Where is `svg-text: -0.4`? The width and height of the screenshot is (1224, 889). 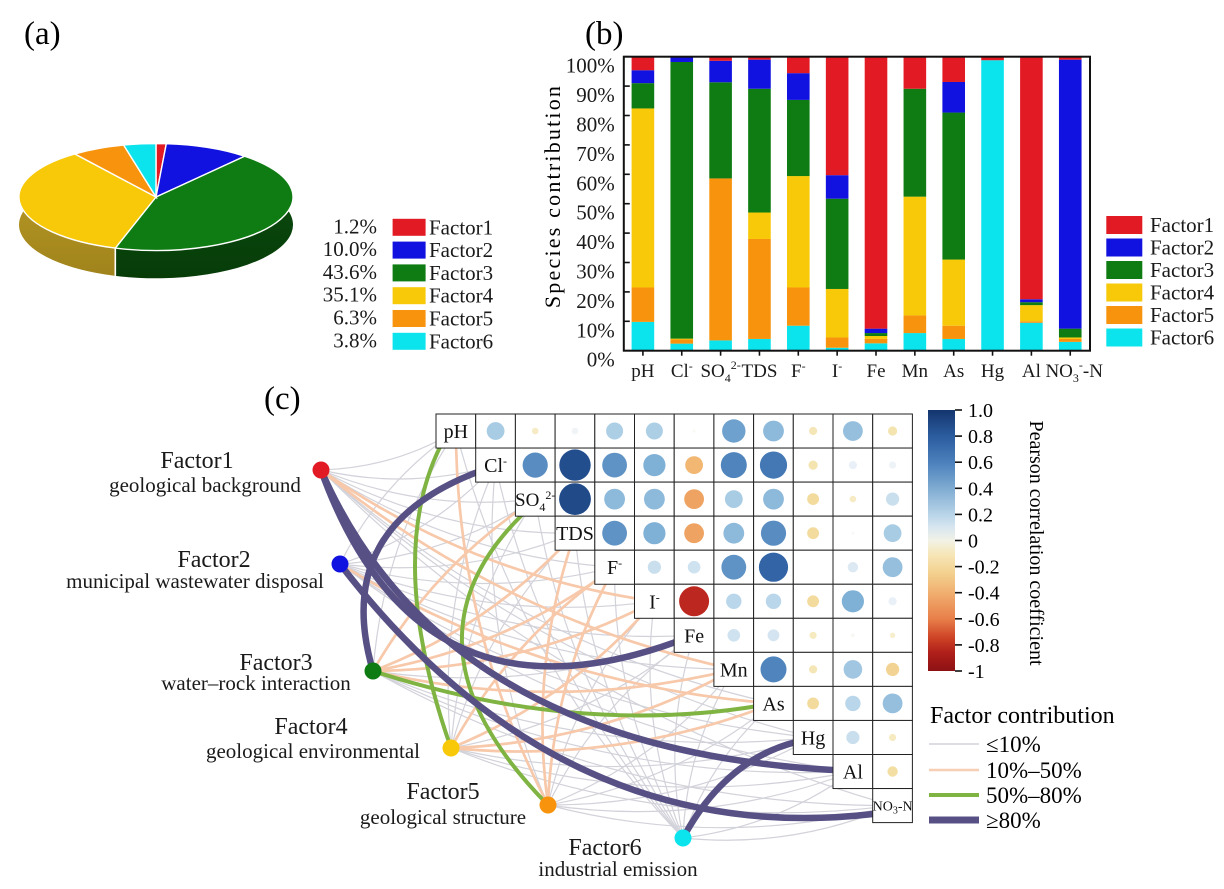
svg-text: -0.4 is located at coordinates (984, 594).